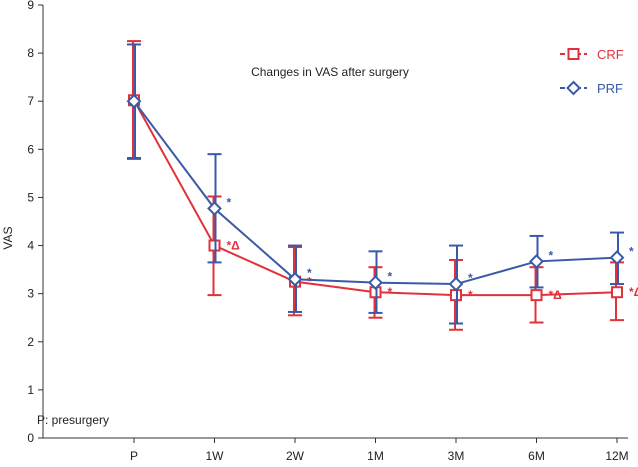 The height and width of the screenshot is (467, 638). What do you see at coordinates (30, 438) in the screenshot?
I see `y-tick-label: 0` at bounding box center [30, 438].